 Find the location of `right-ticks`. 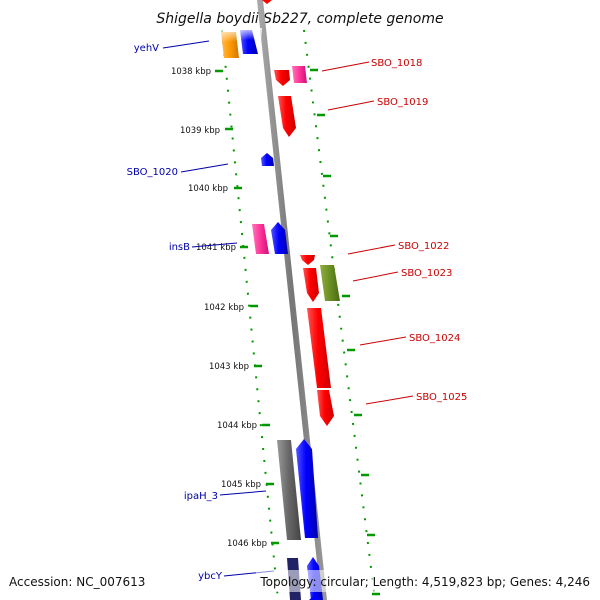

right-ticks is located at coordinates (345, 332).